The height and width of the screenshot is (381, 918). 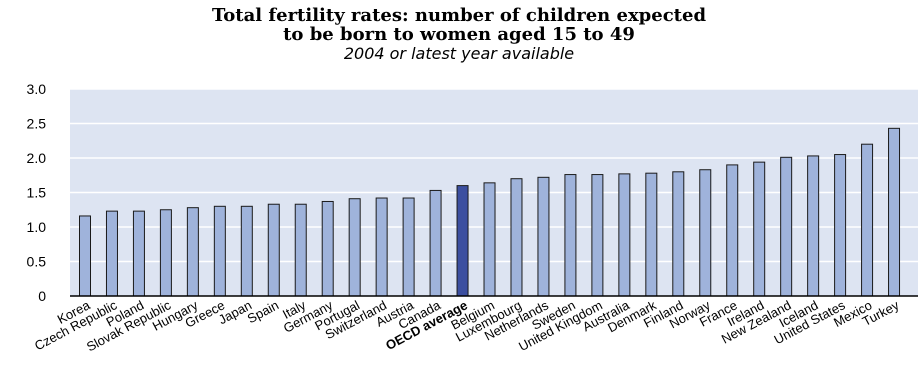 I want to click on bar-oecd-average, so click(x=462, y=241).